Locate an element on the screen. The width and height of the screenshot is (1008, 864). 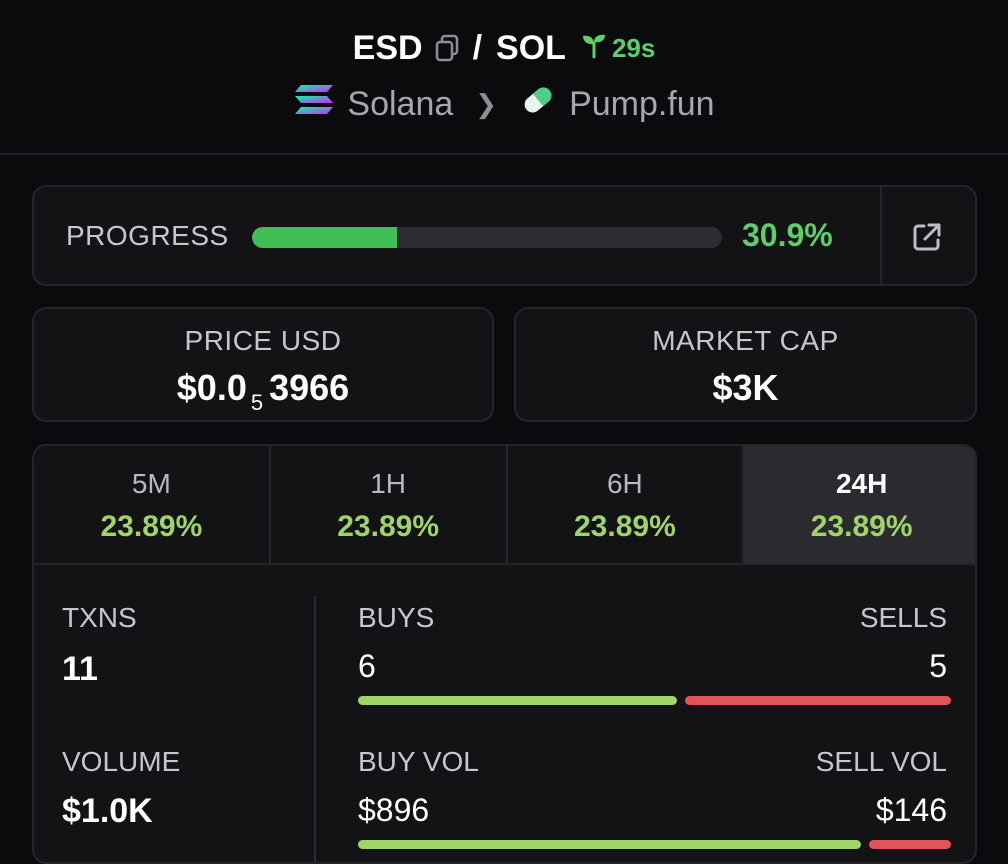
solana-logo is located at coordinates (314, 104).